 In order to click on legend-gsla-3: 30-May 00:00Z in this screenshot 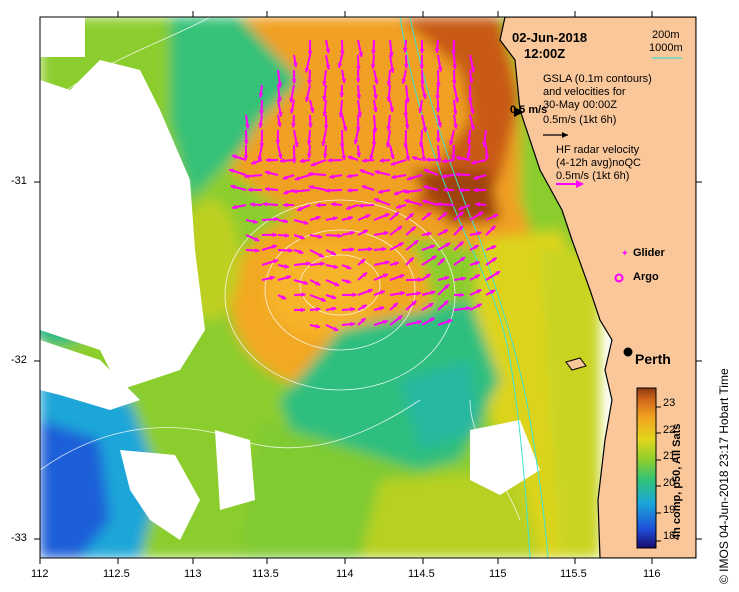, I will do `click(580, 105)`.